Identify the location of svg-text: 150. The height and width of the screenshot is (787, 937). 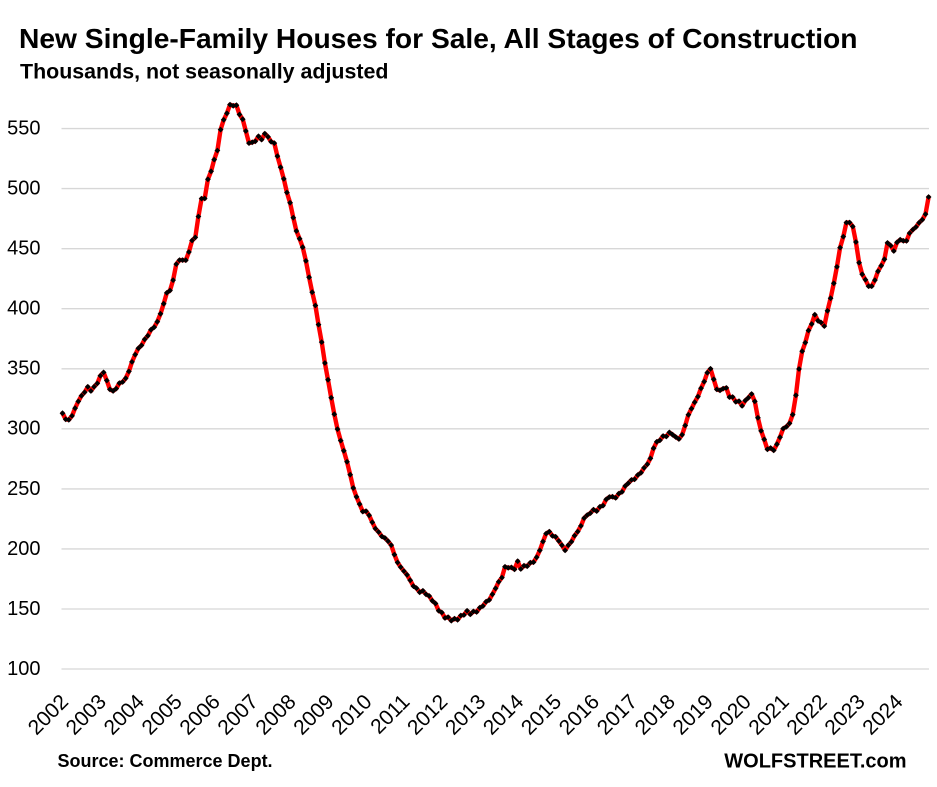
(23, 609).